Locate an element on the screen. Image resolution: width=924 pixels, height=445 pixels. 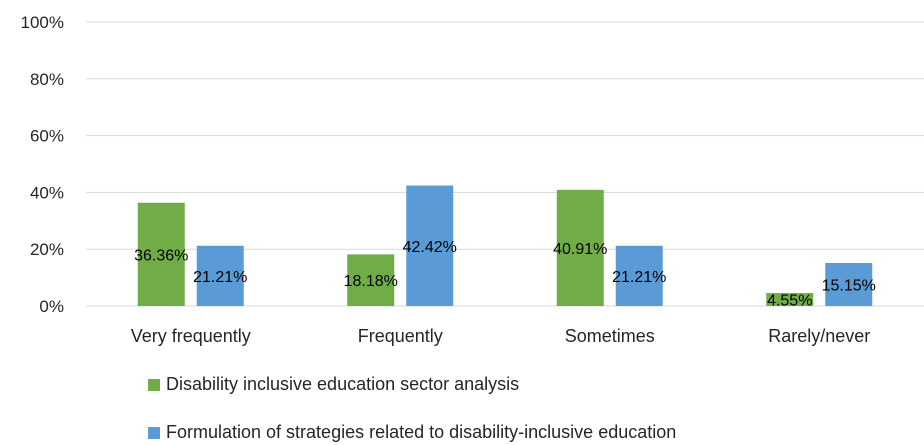
data-label: 42.42% is located at coordinates (430, 247).